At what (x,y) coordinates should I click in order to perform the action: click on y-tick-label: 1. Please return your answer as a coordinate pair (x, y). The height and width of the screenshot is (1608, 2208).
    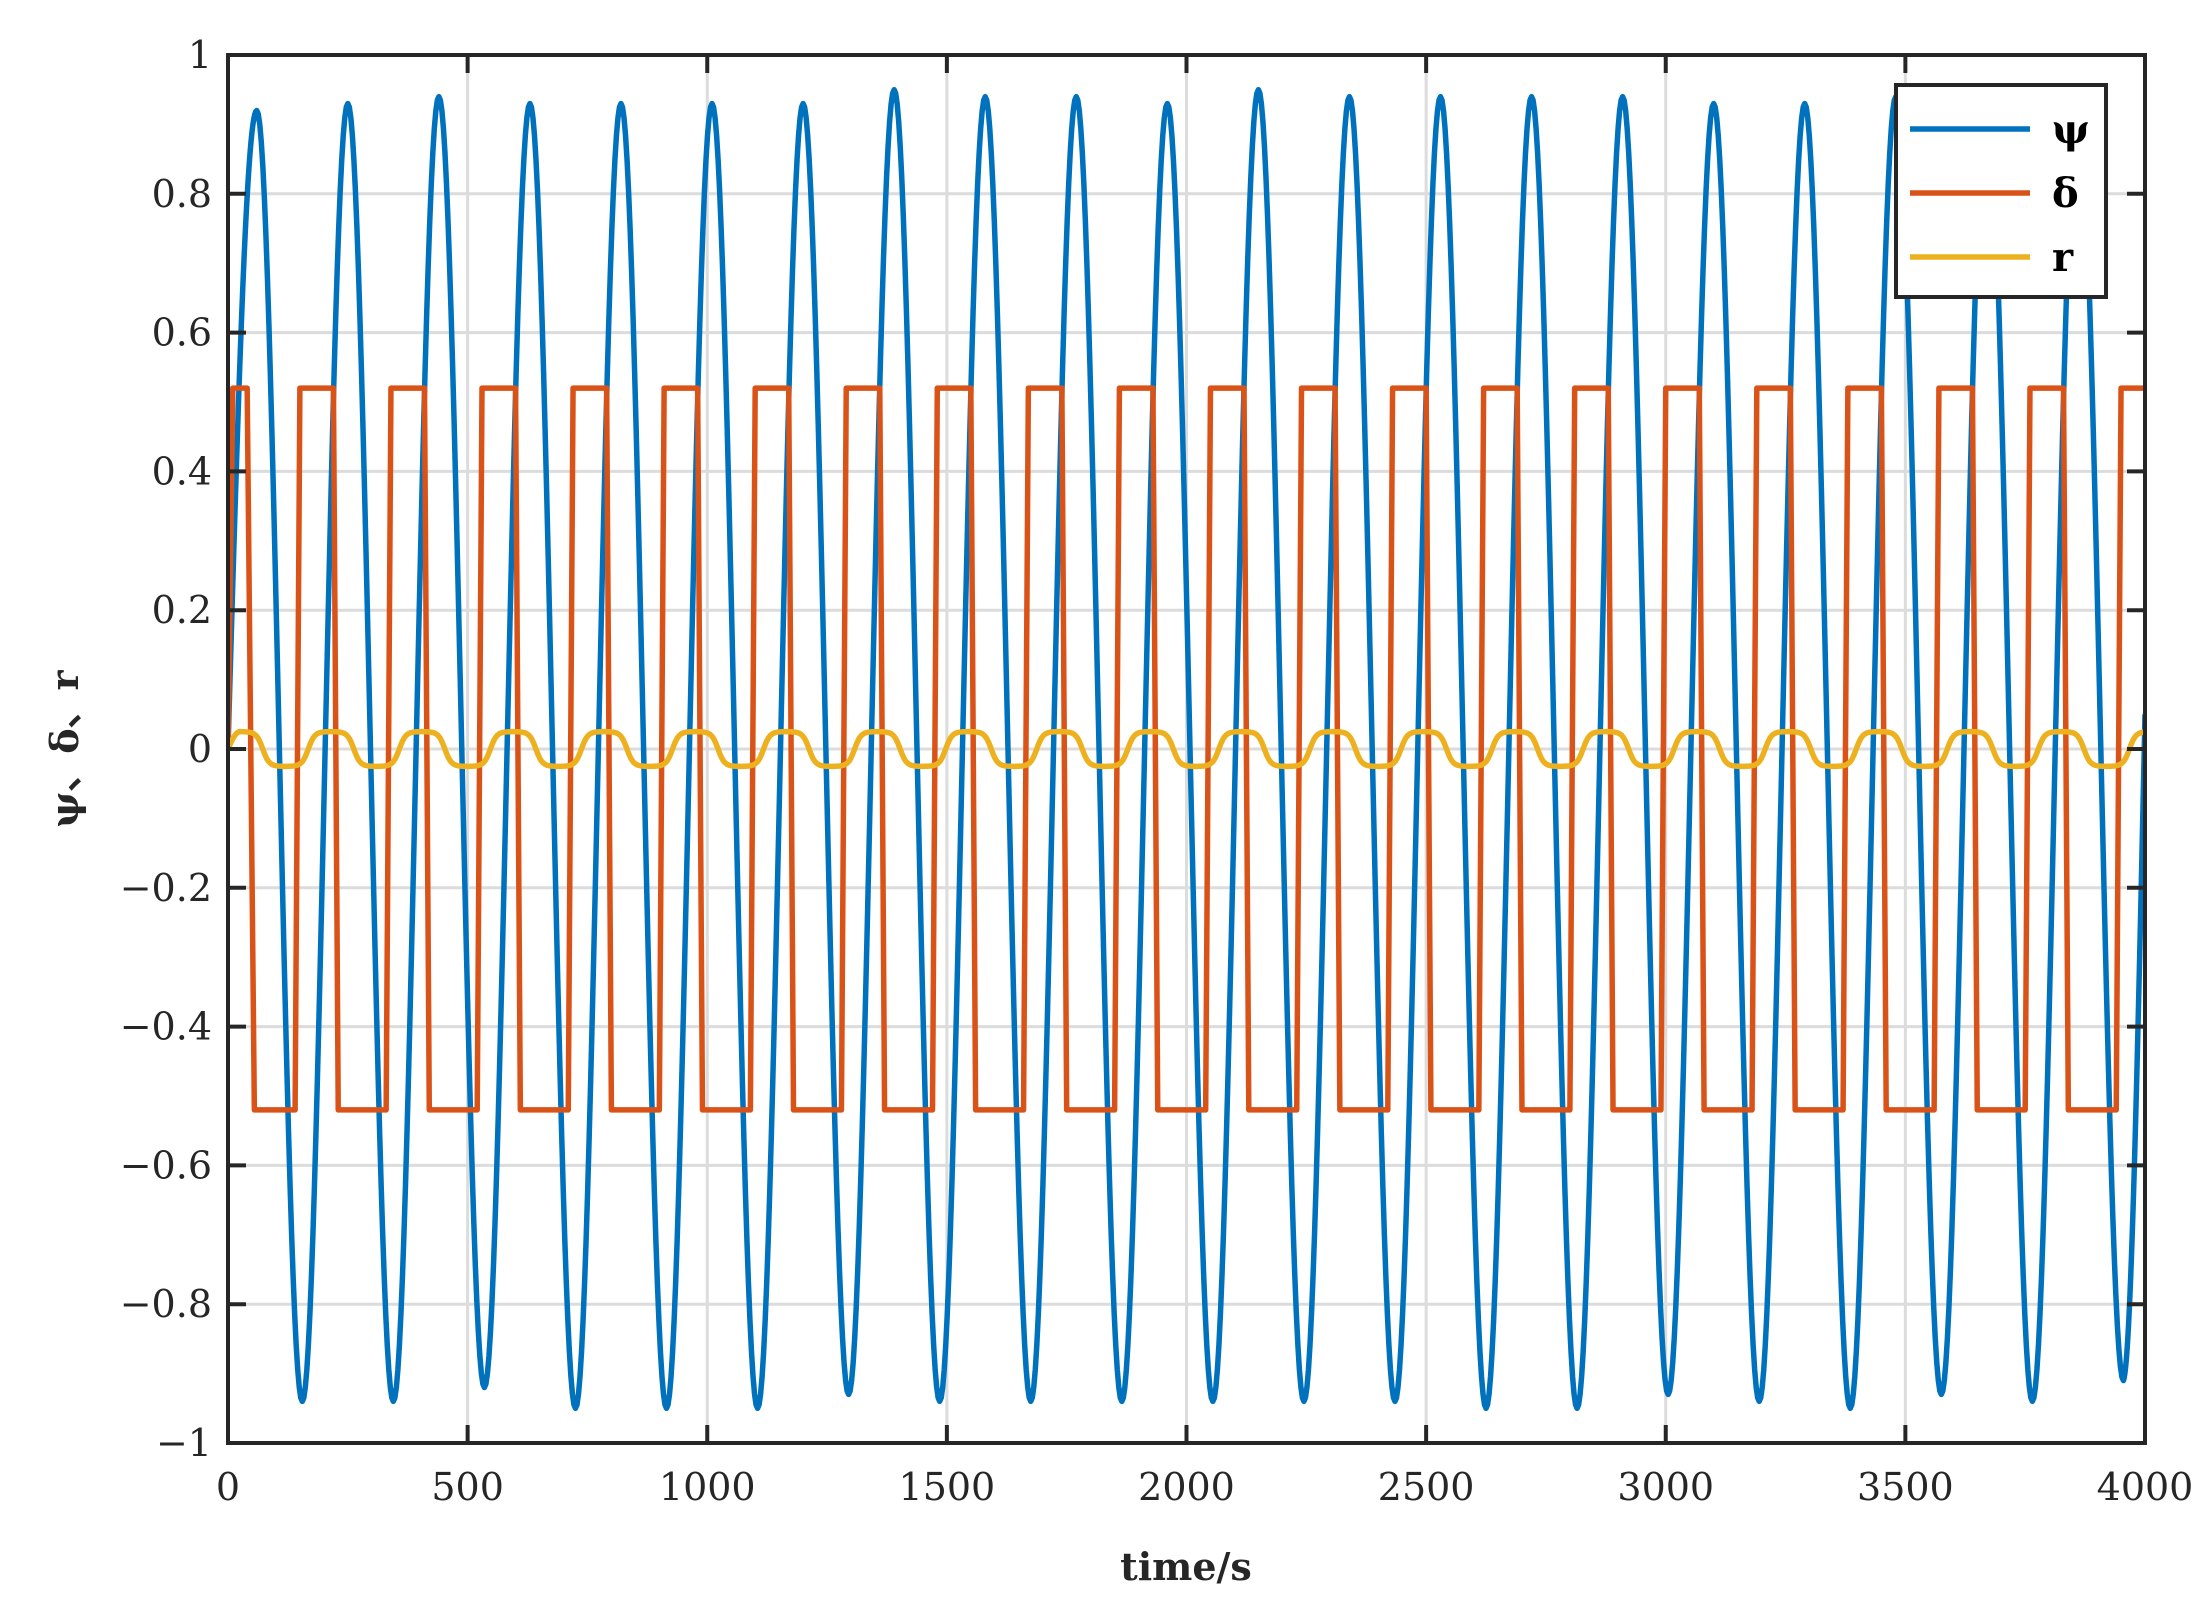
    Looking at the image, I should click on (200, 55).